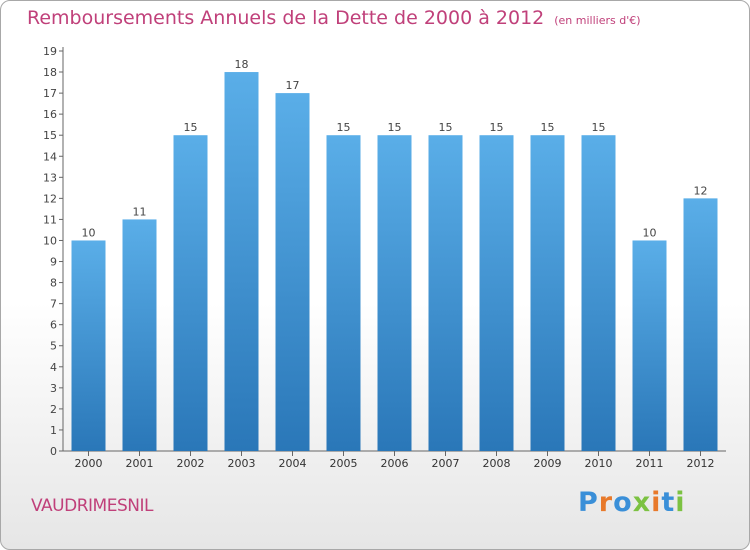 Image resolution: width=750 pixels, height=550 pixels. What do you see at coordinates (241, 261) in the screenshot?
I see `bar-2003` at bounding box center [241, 261].